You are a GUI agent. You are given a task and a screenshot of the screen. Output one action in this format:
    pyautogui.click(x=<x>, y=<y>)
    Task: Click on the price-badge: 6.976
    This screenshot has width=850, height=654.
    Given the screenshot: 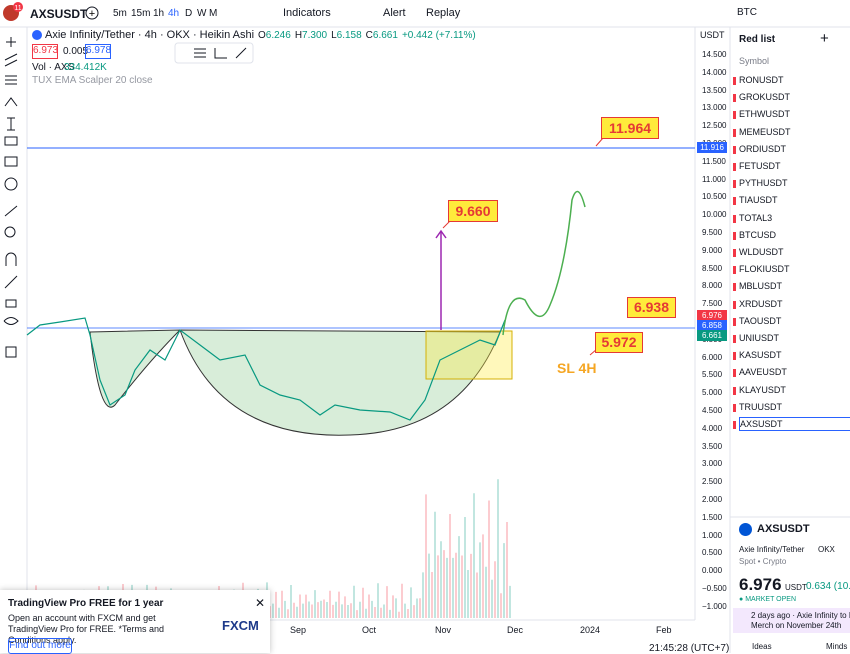 What is the action you would take?
    pyautogui.click(x=712, y=315)
    